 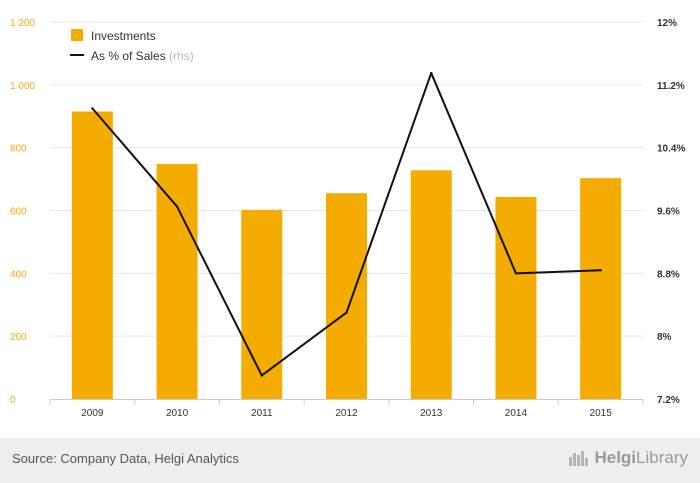 What do you see at coordinates (22, 23) in the screenshot?
I see `y-left-tick-label: 1 200` at bounding box center [22, 23].